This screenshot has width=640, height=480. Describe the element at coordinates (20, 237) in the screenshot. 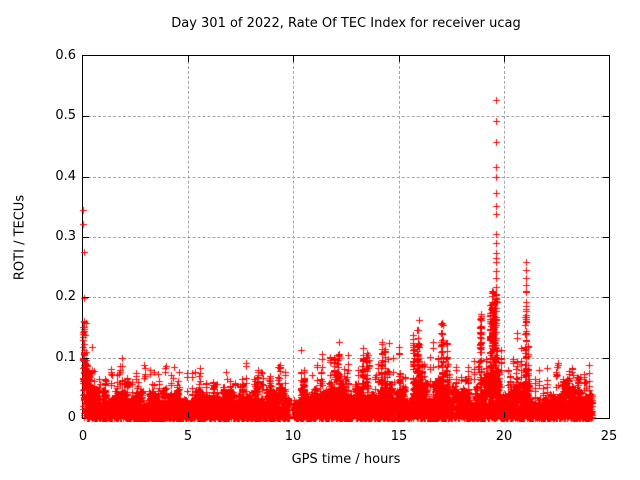

I see `y-axis-title: ROTI / TECUs` at that location.